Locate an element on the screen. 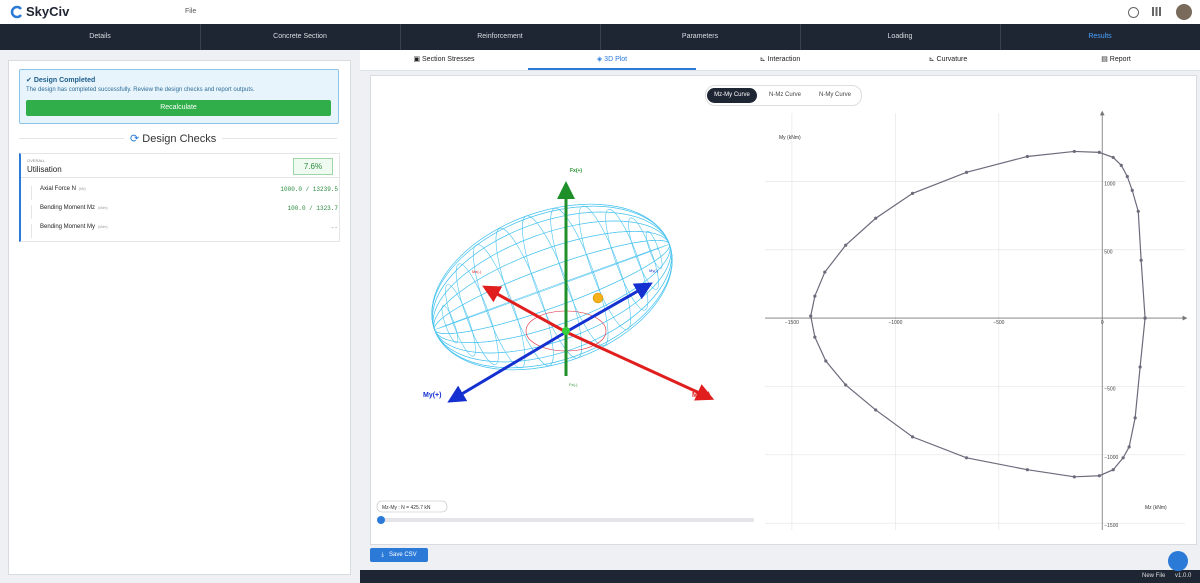 The width and height of the screenshot is (1200, 583). tab: ▤ Report is located at coordinates (1116, 59).